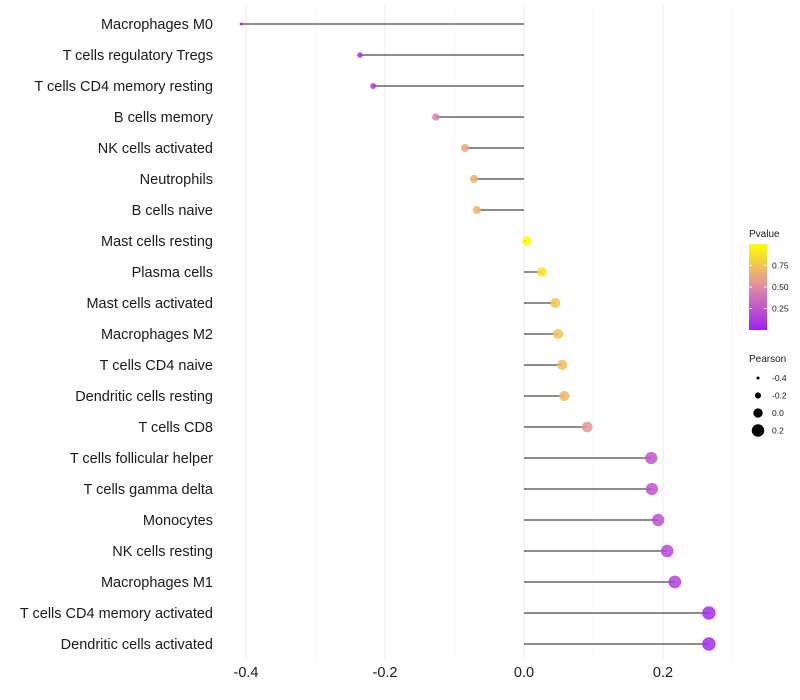  Describe the element at coordinates (385, 673) in the screenshot. I see `x-tick-label: -0.2` at that location.